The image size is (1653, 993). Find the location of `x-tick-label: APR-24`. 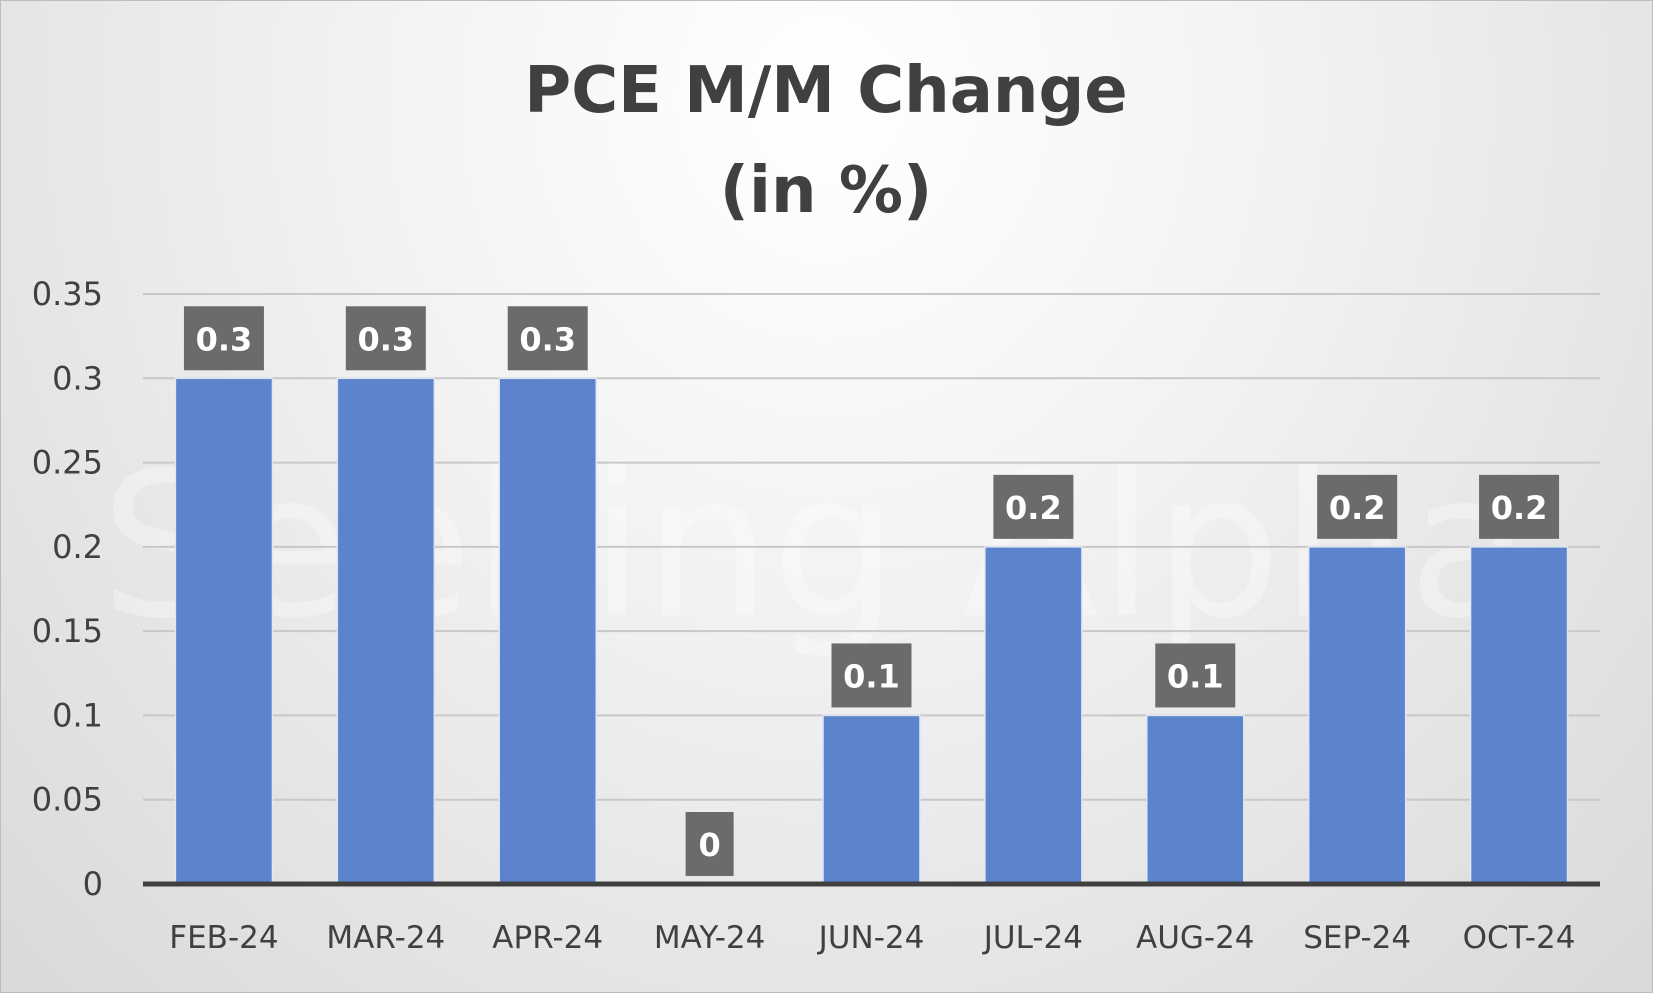

x-tick-label: APR-24 is located at coordinates (547, 938).